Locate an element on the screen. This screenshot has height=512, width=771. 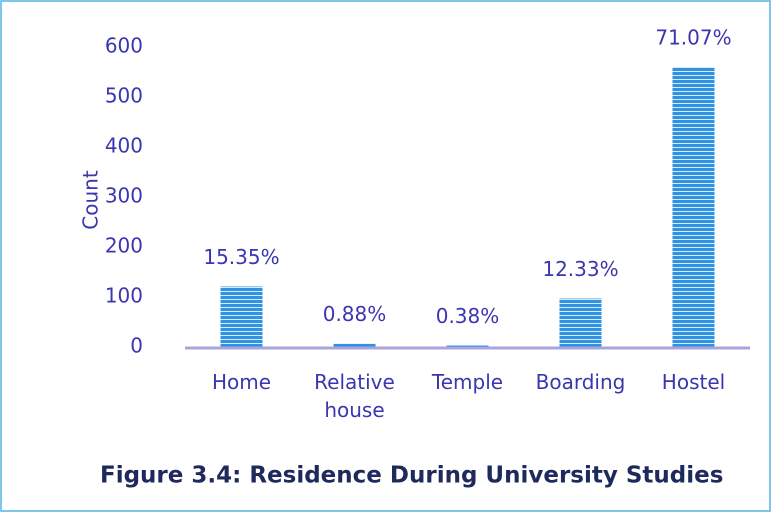
x-tick-label: Temple is located at coordinates (467, 382).